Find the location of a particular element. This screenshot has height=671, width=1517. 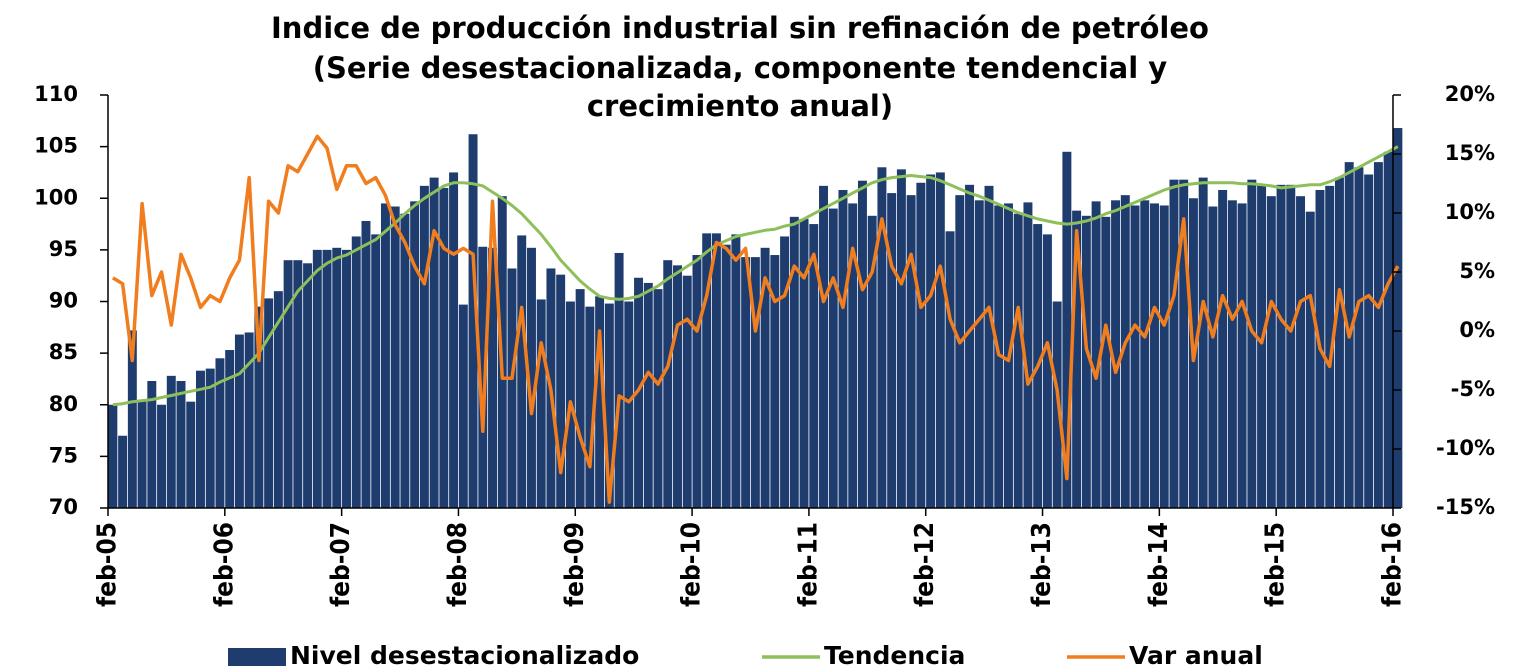

legend-label: Var anual is located at coordinates (1196, 655).